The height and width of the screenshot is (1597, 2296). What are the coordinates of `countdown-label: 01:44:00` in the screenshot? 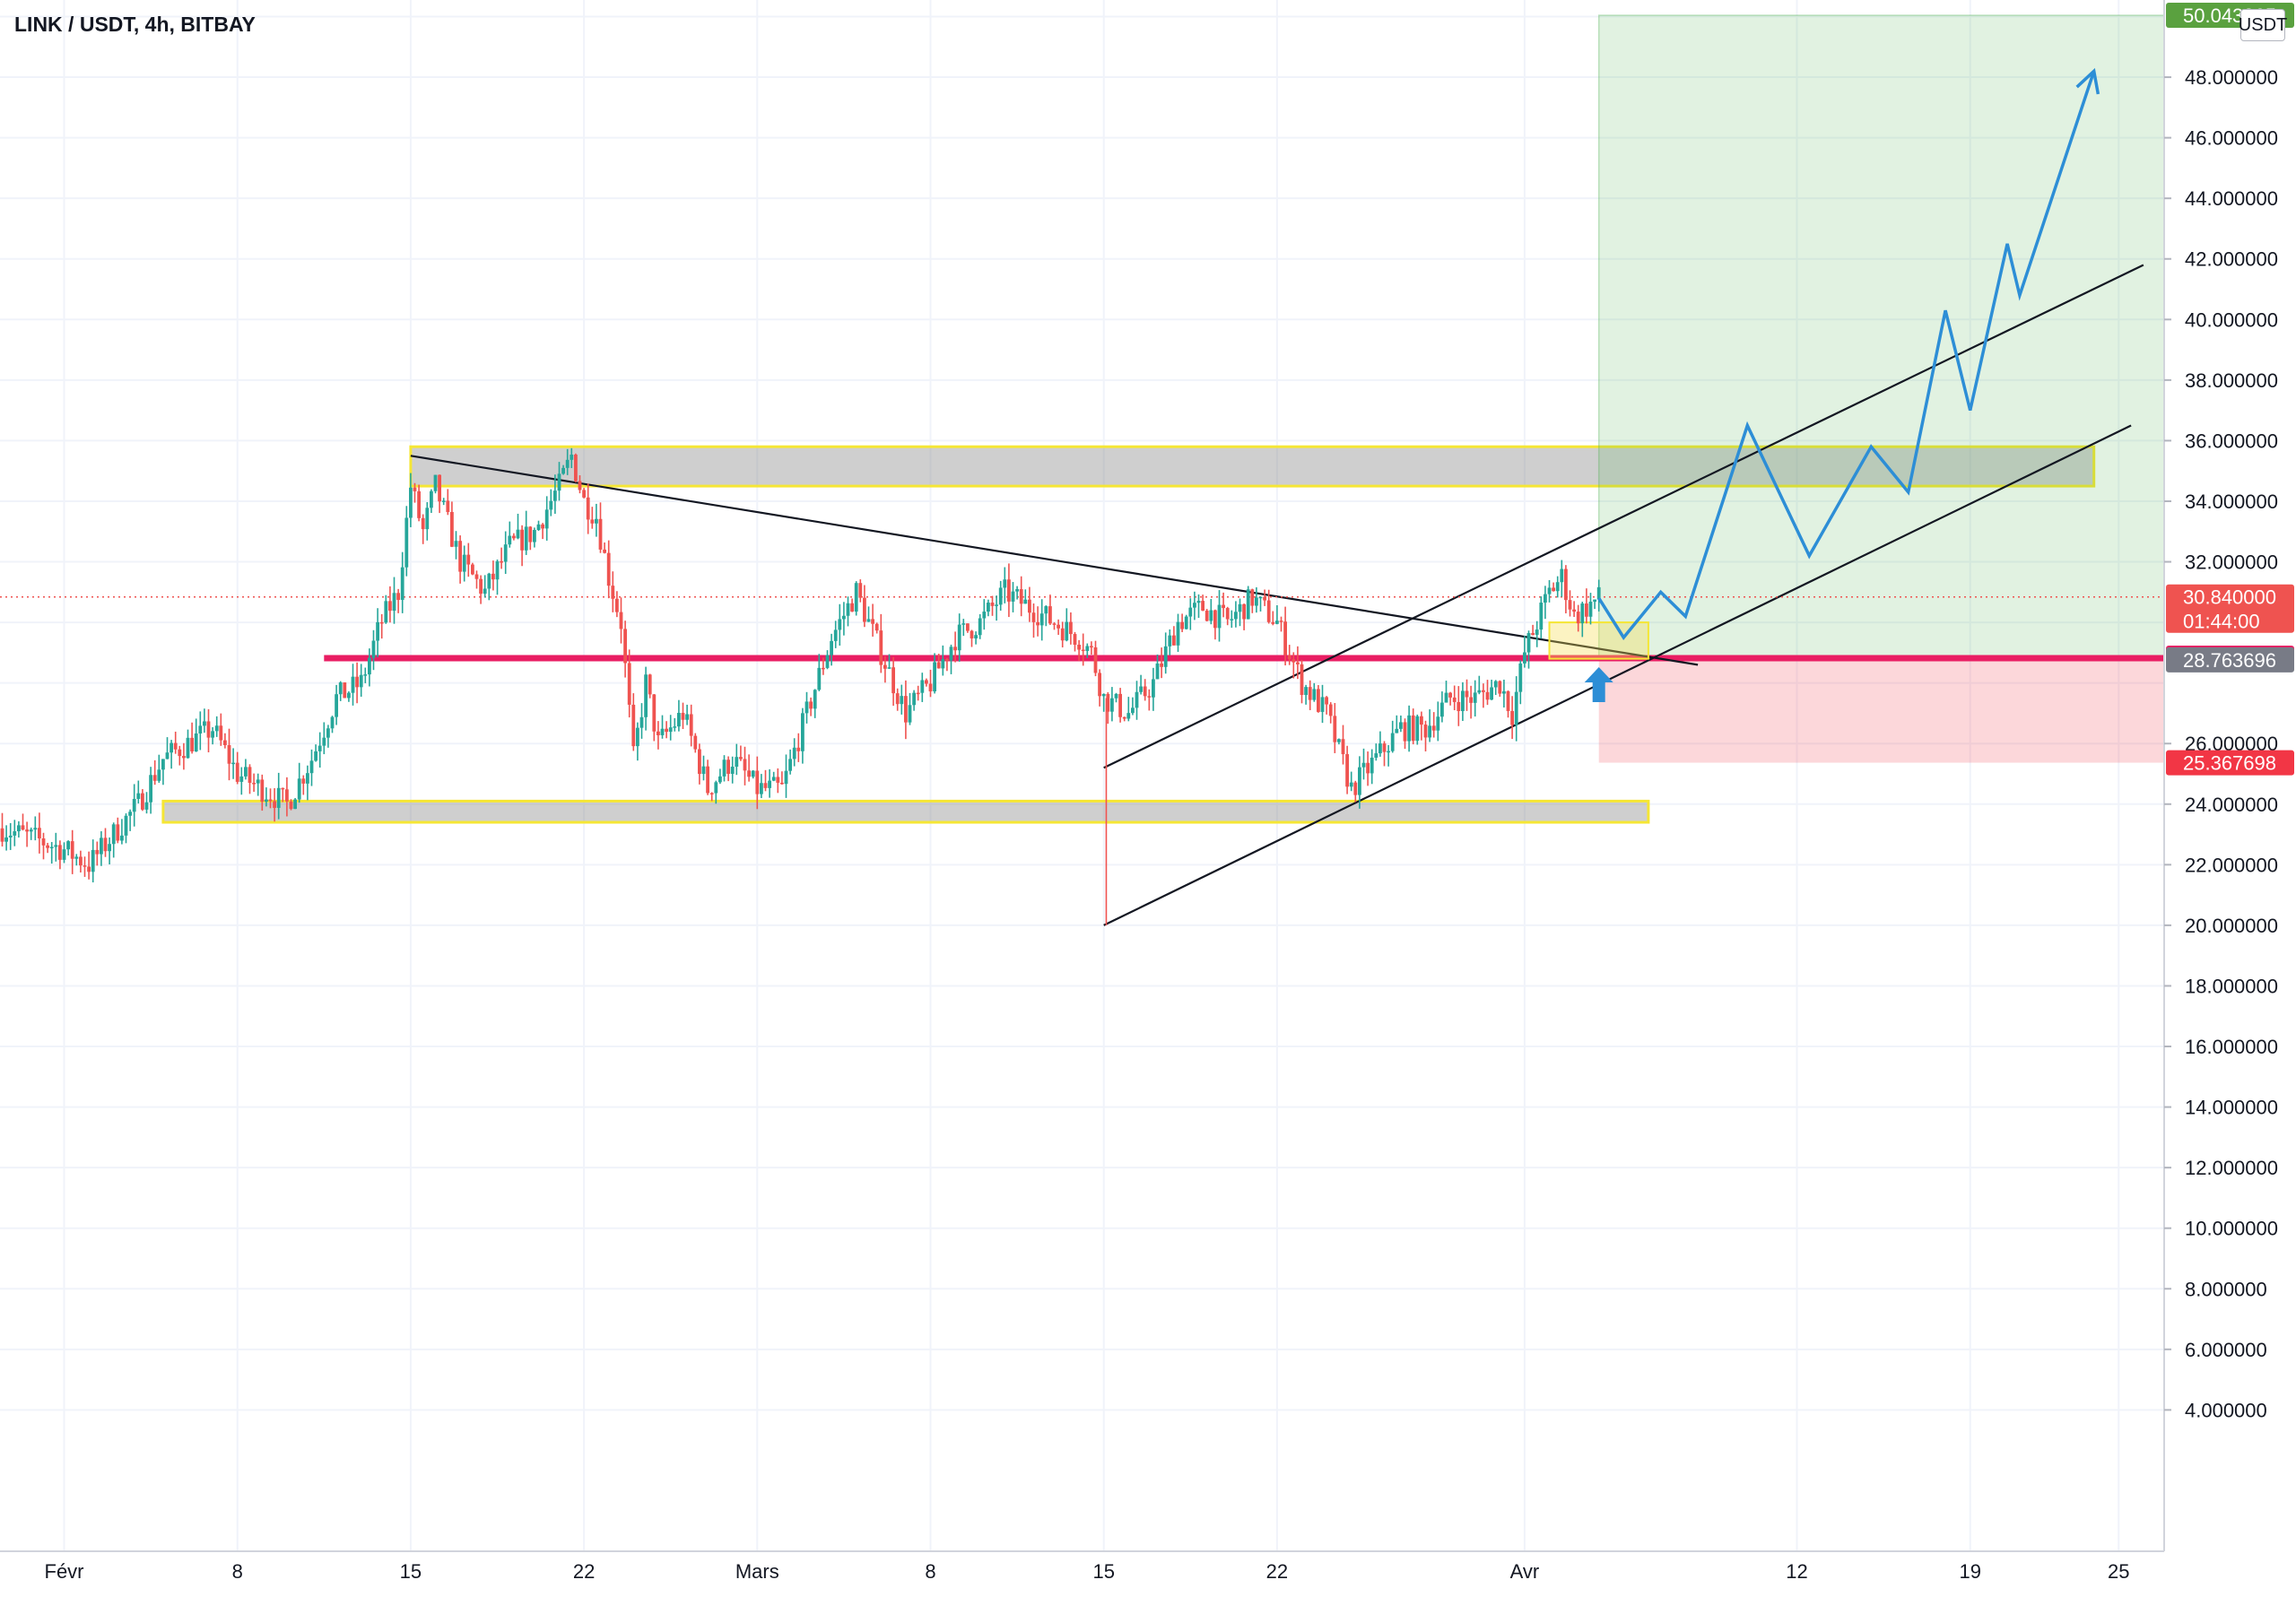 It's located at (2221, 622).